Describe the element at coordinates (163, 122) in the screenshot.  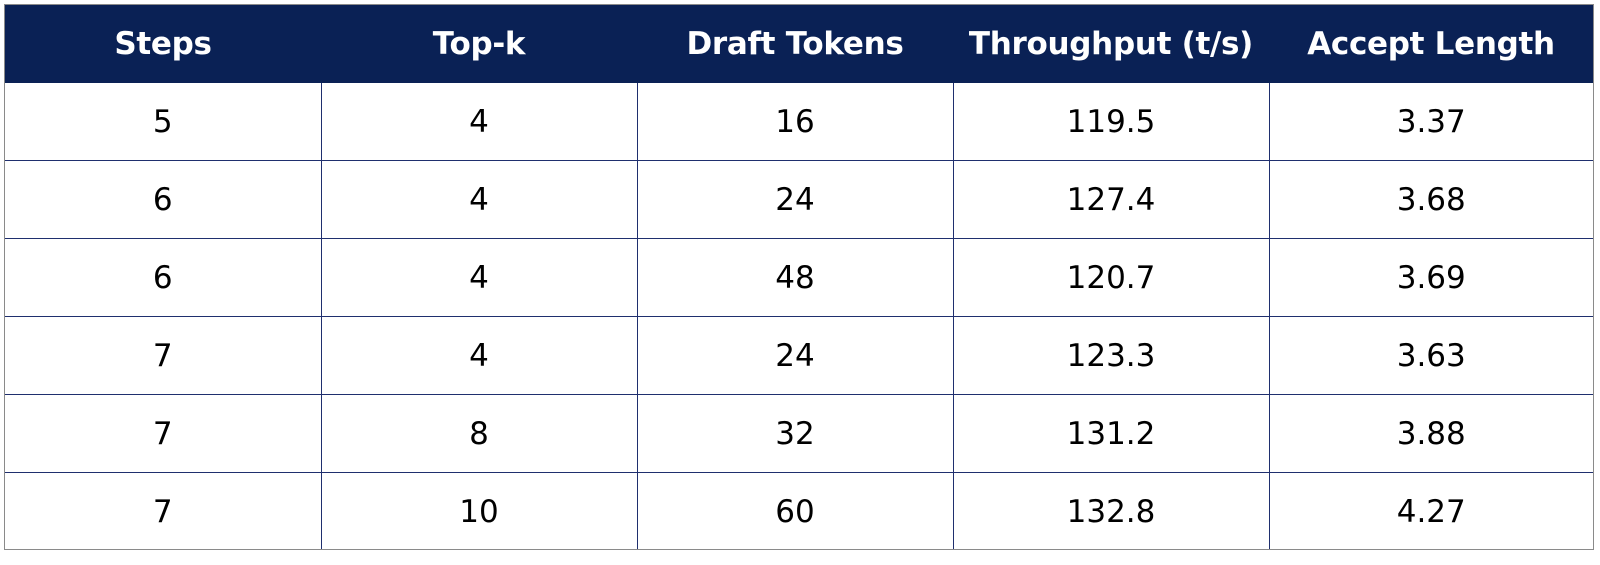
I see `table-cell: 5` at that location.